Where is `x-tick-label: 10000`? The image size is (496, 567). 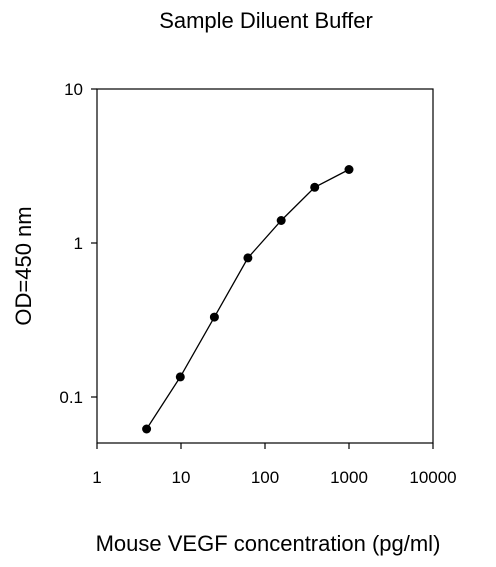
x-tick-label: 10000 is located at coordinates (432, 477).